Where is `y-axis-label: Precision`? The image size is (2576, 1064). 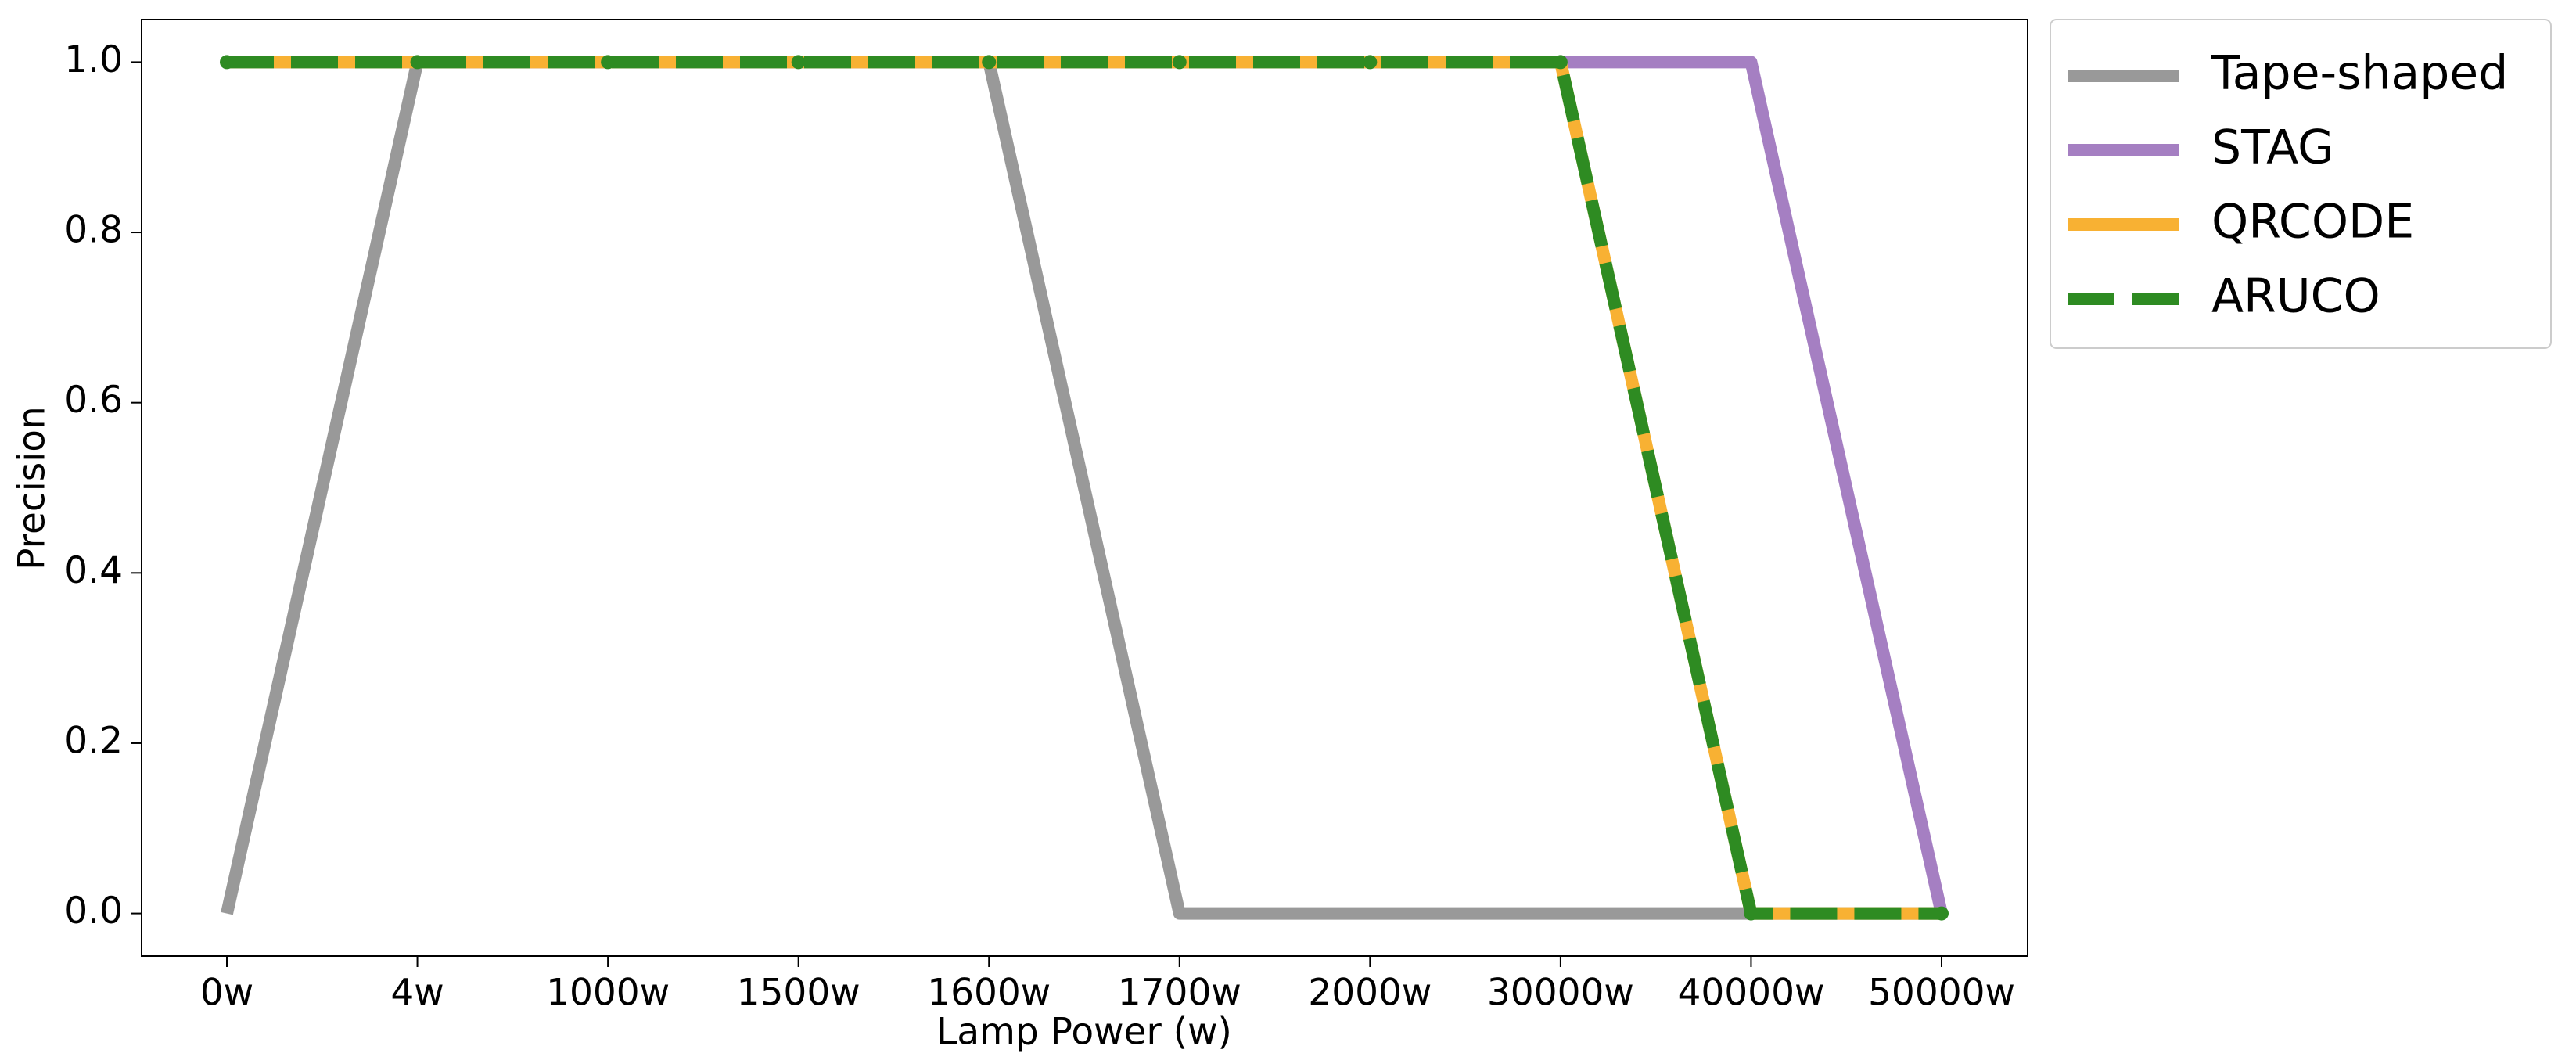
y-axis-label: Precision is located at coordinates (32, 488).